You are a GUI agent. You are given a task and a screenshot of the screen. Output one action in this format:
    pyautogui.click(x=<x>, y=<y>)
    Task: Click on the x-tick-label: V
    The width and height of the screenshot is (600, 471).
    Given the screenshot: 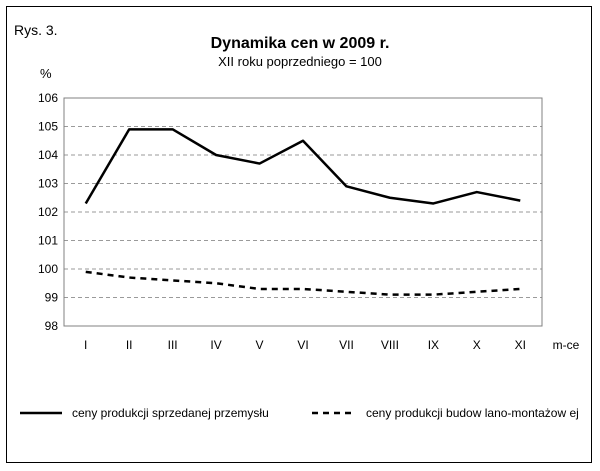 What is the action you would take?
    pyautogui.click(x=260, y=345)
    